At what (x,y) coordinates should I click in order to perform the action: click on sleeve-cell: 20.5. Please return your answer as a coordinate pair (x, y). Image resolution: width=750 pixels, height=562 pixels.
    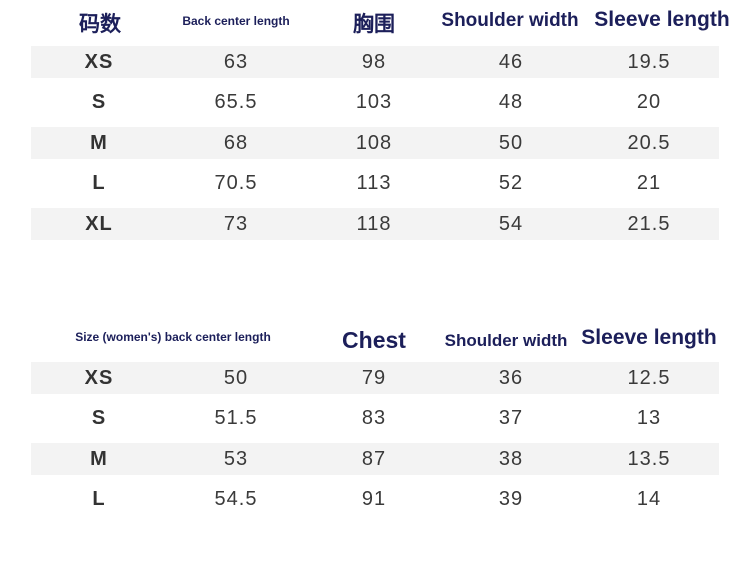
    Looking at the image, I should click on (649, 143).